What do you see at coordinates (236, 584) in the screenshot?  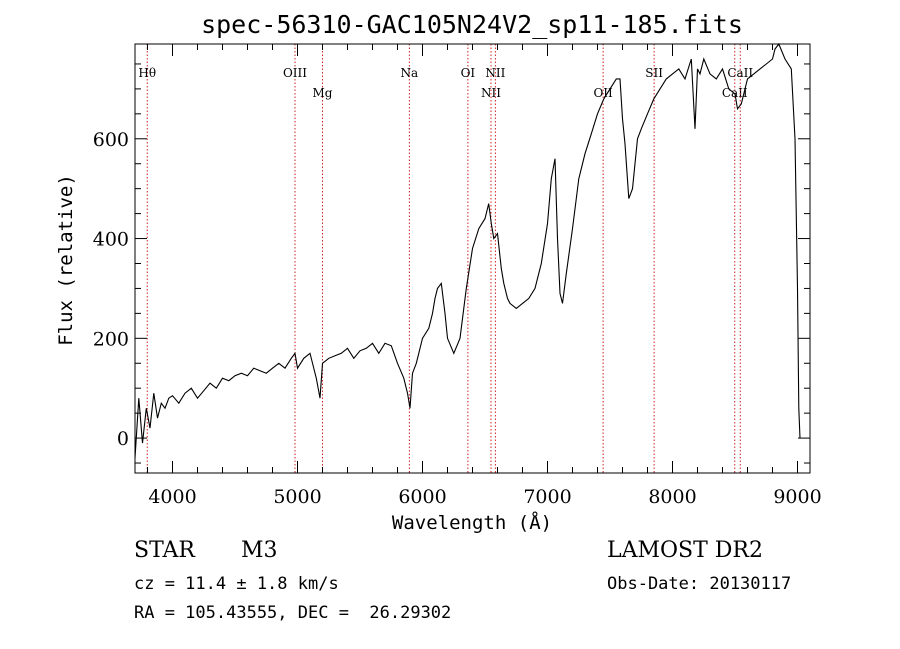 I see `redshift-text: cz = 11.4 ± 1.8 km/s` at bounding box center [236, 584].